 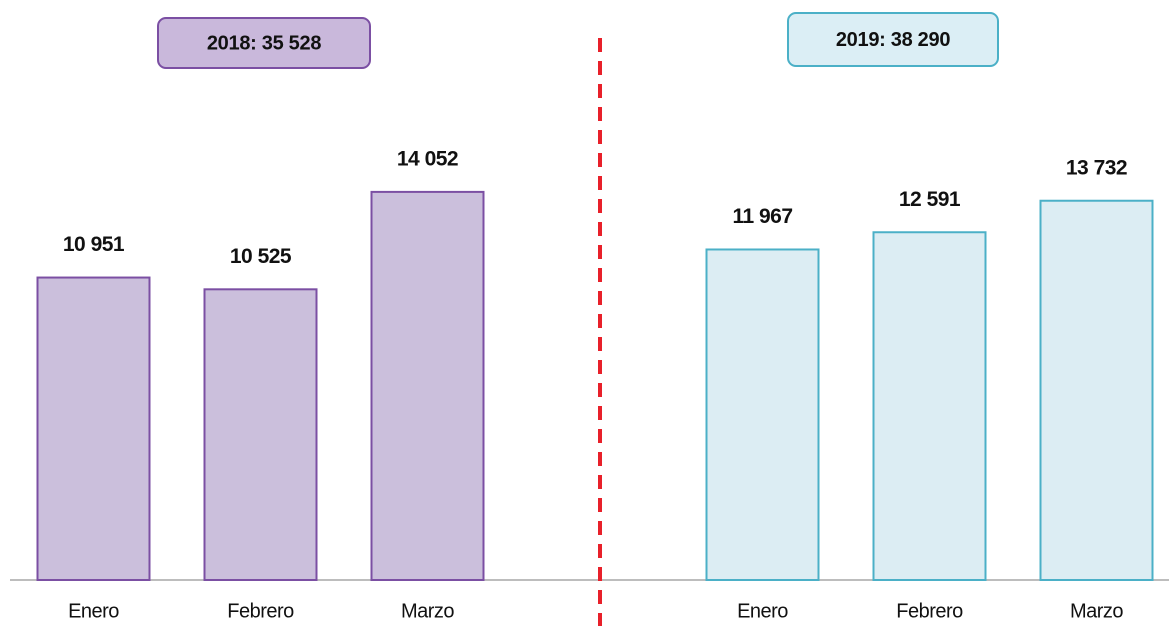 I want to click on value-label: 10 525, so click(x=261, y=256).